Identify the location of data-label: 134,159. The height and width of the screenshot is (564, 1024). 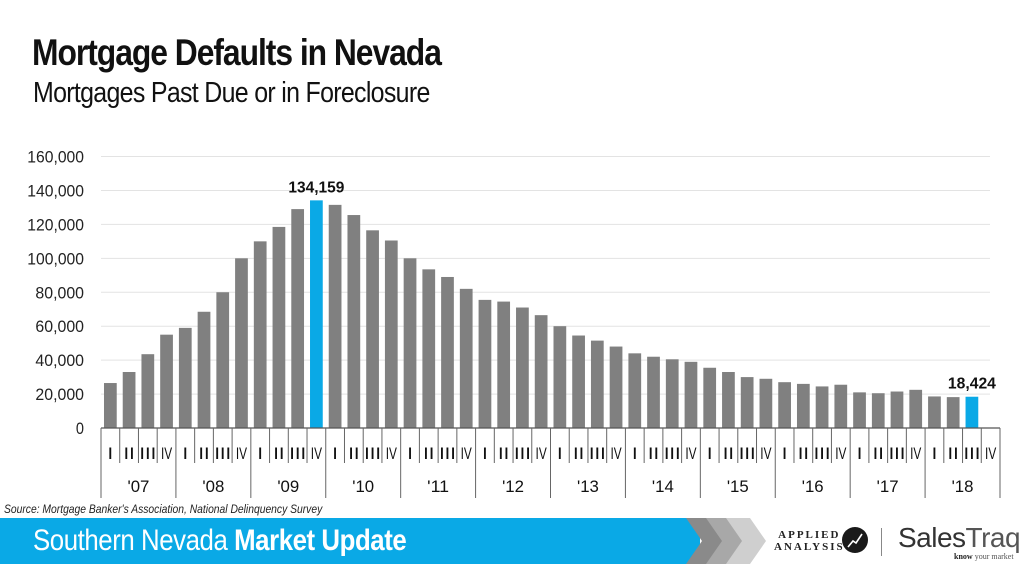
(316, 187).